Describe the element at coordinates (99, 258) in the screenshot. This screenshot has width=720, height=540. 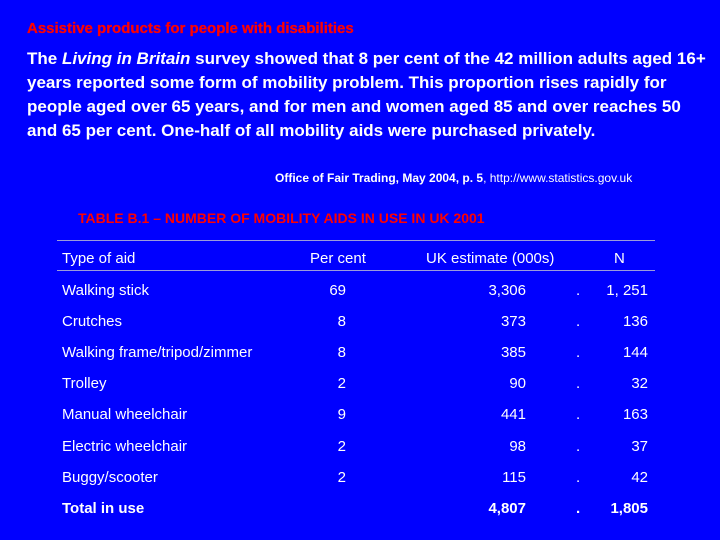
I see `header-type-of-aid: Type of aid` at that location.